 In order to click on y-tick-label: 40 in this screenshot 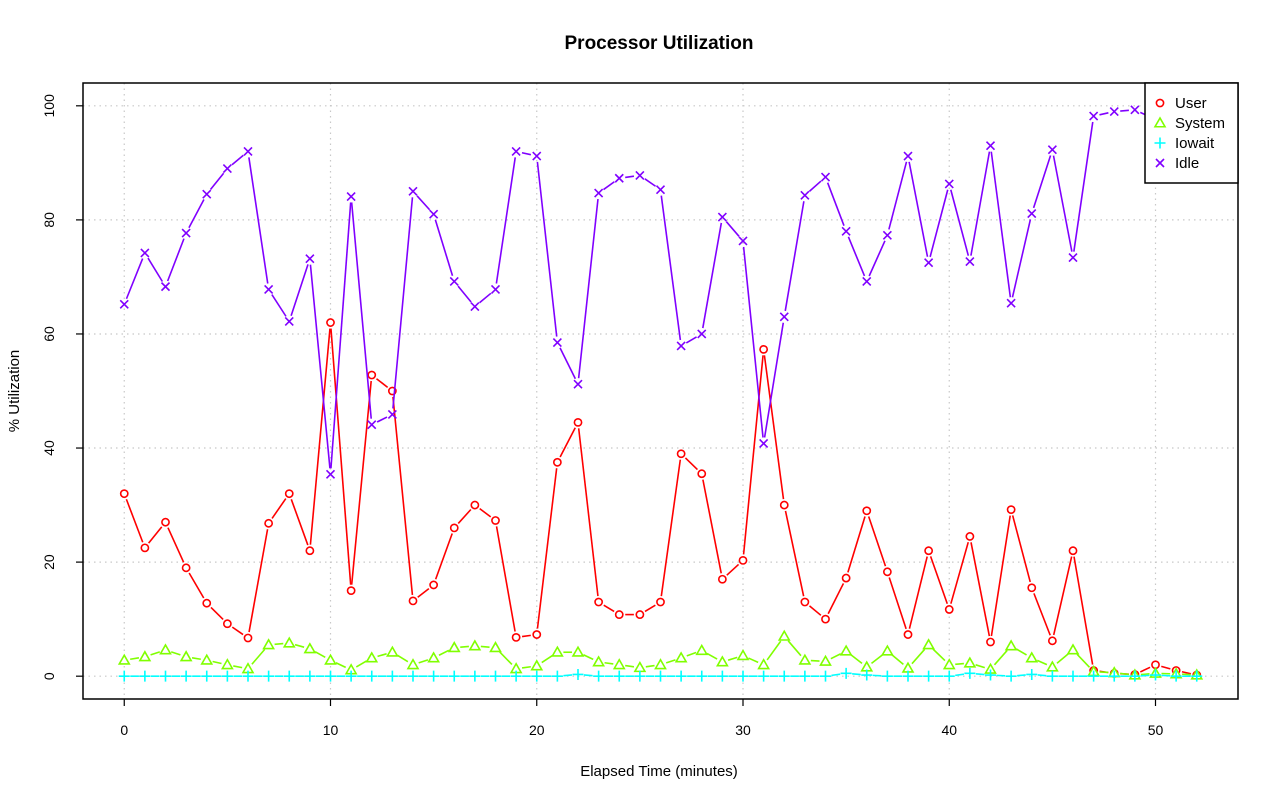, I will do `click(49, 448)`.